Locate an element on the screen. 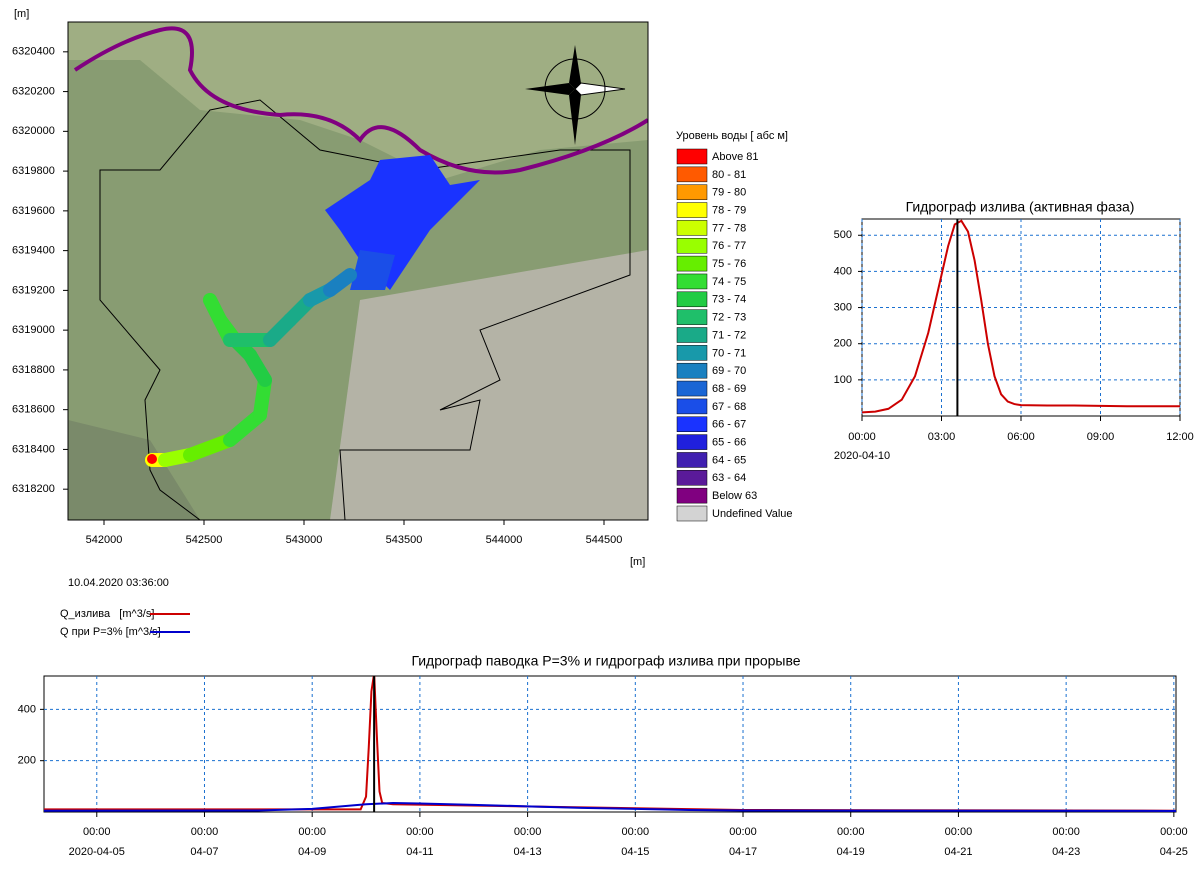  x-tick-date: 04-13 is located at coordinates (528, 852).